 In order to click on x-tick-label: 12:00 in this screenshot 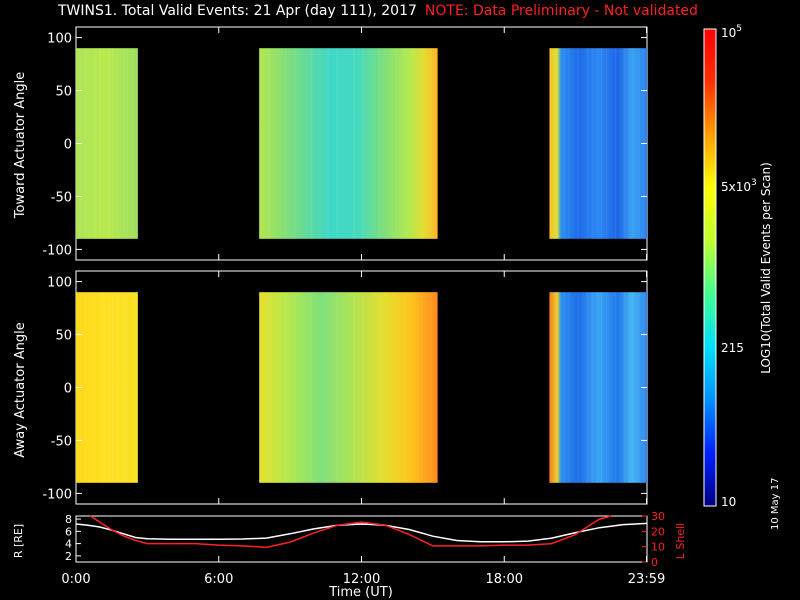, I will do `click(361, 579)`.